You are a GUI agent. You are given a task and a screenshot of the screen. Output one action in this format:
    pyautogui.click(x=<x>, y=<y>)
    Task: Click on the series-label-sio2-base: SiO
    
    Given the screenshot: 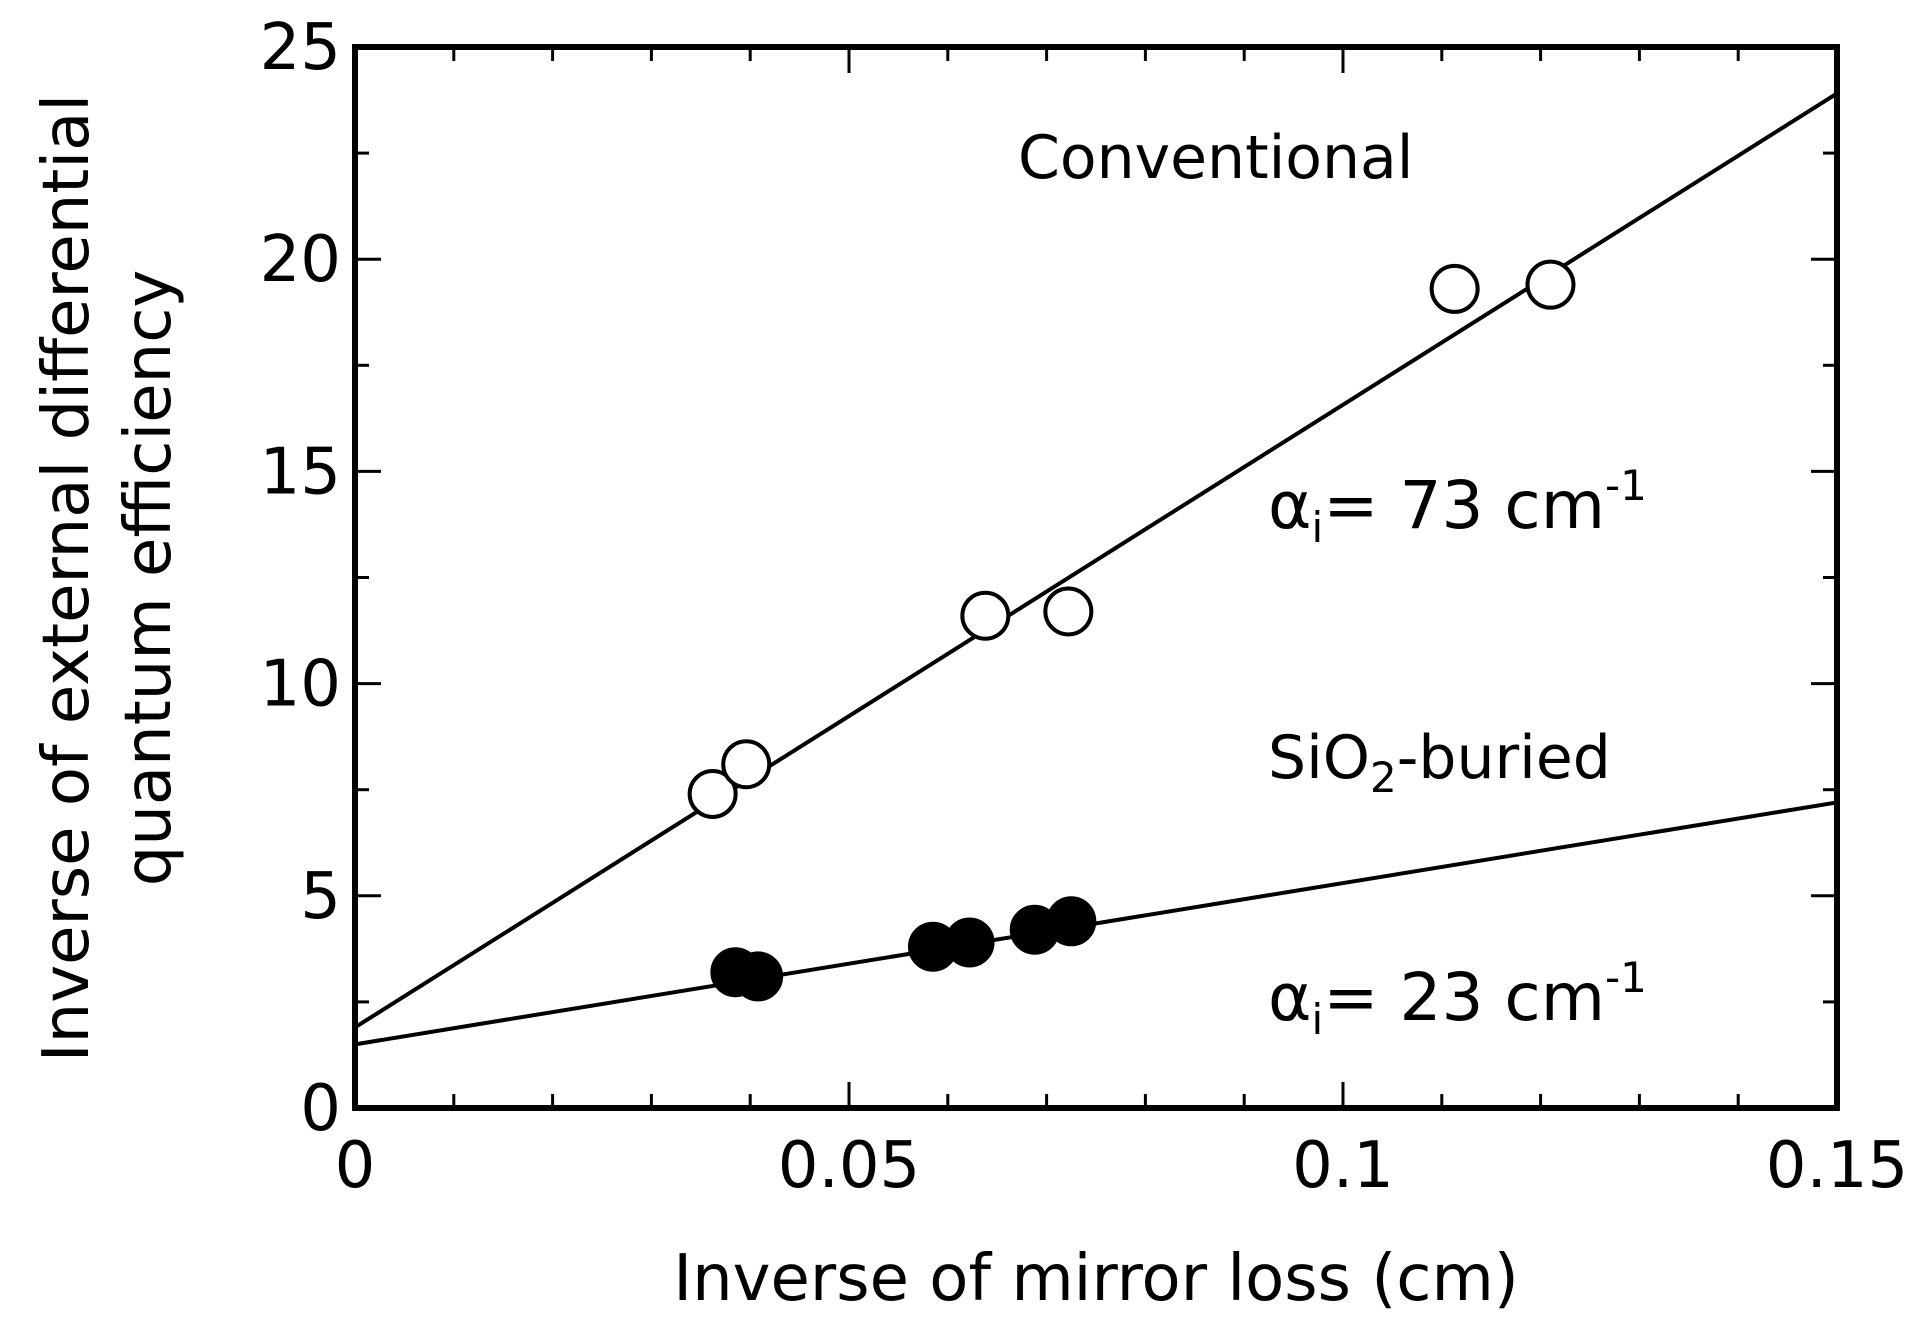 What is the action you would take?
    pyautogui.click(x=1319, y=758)
    